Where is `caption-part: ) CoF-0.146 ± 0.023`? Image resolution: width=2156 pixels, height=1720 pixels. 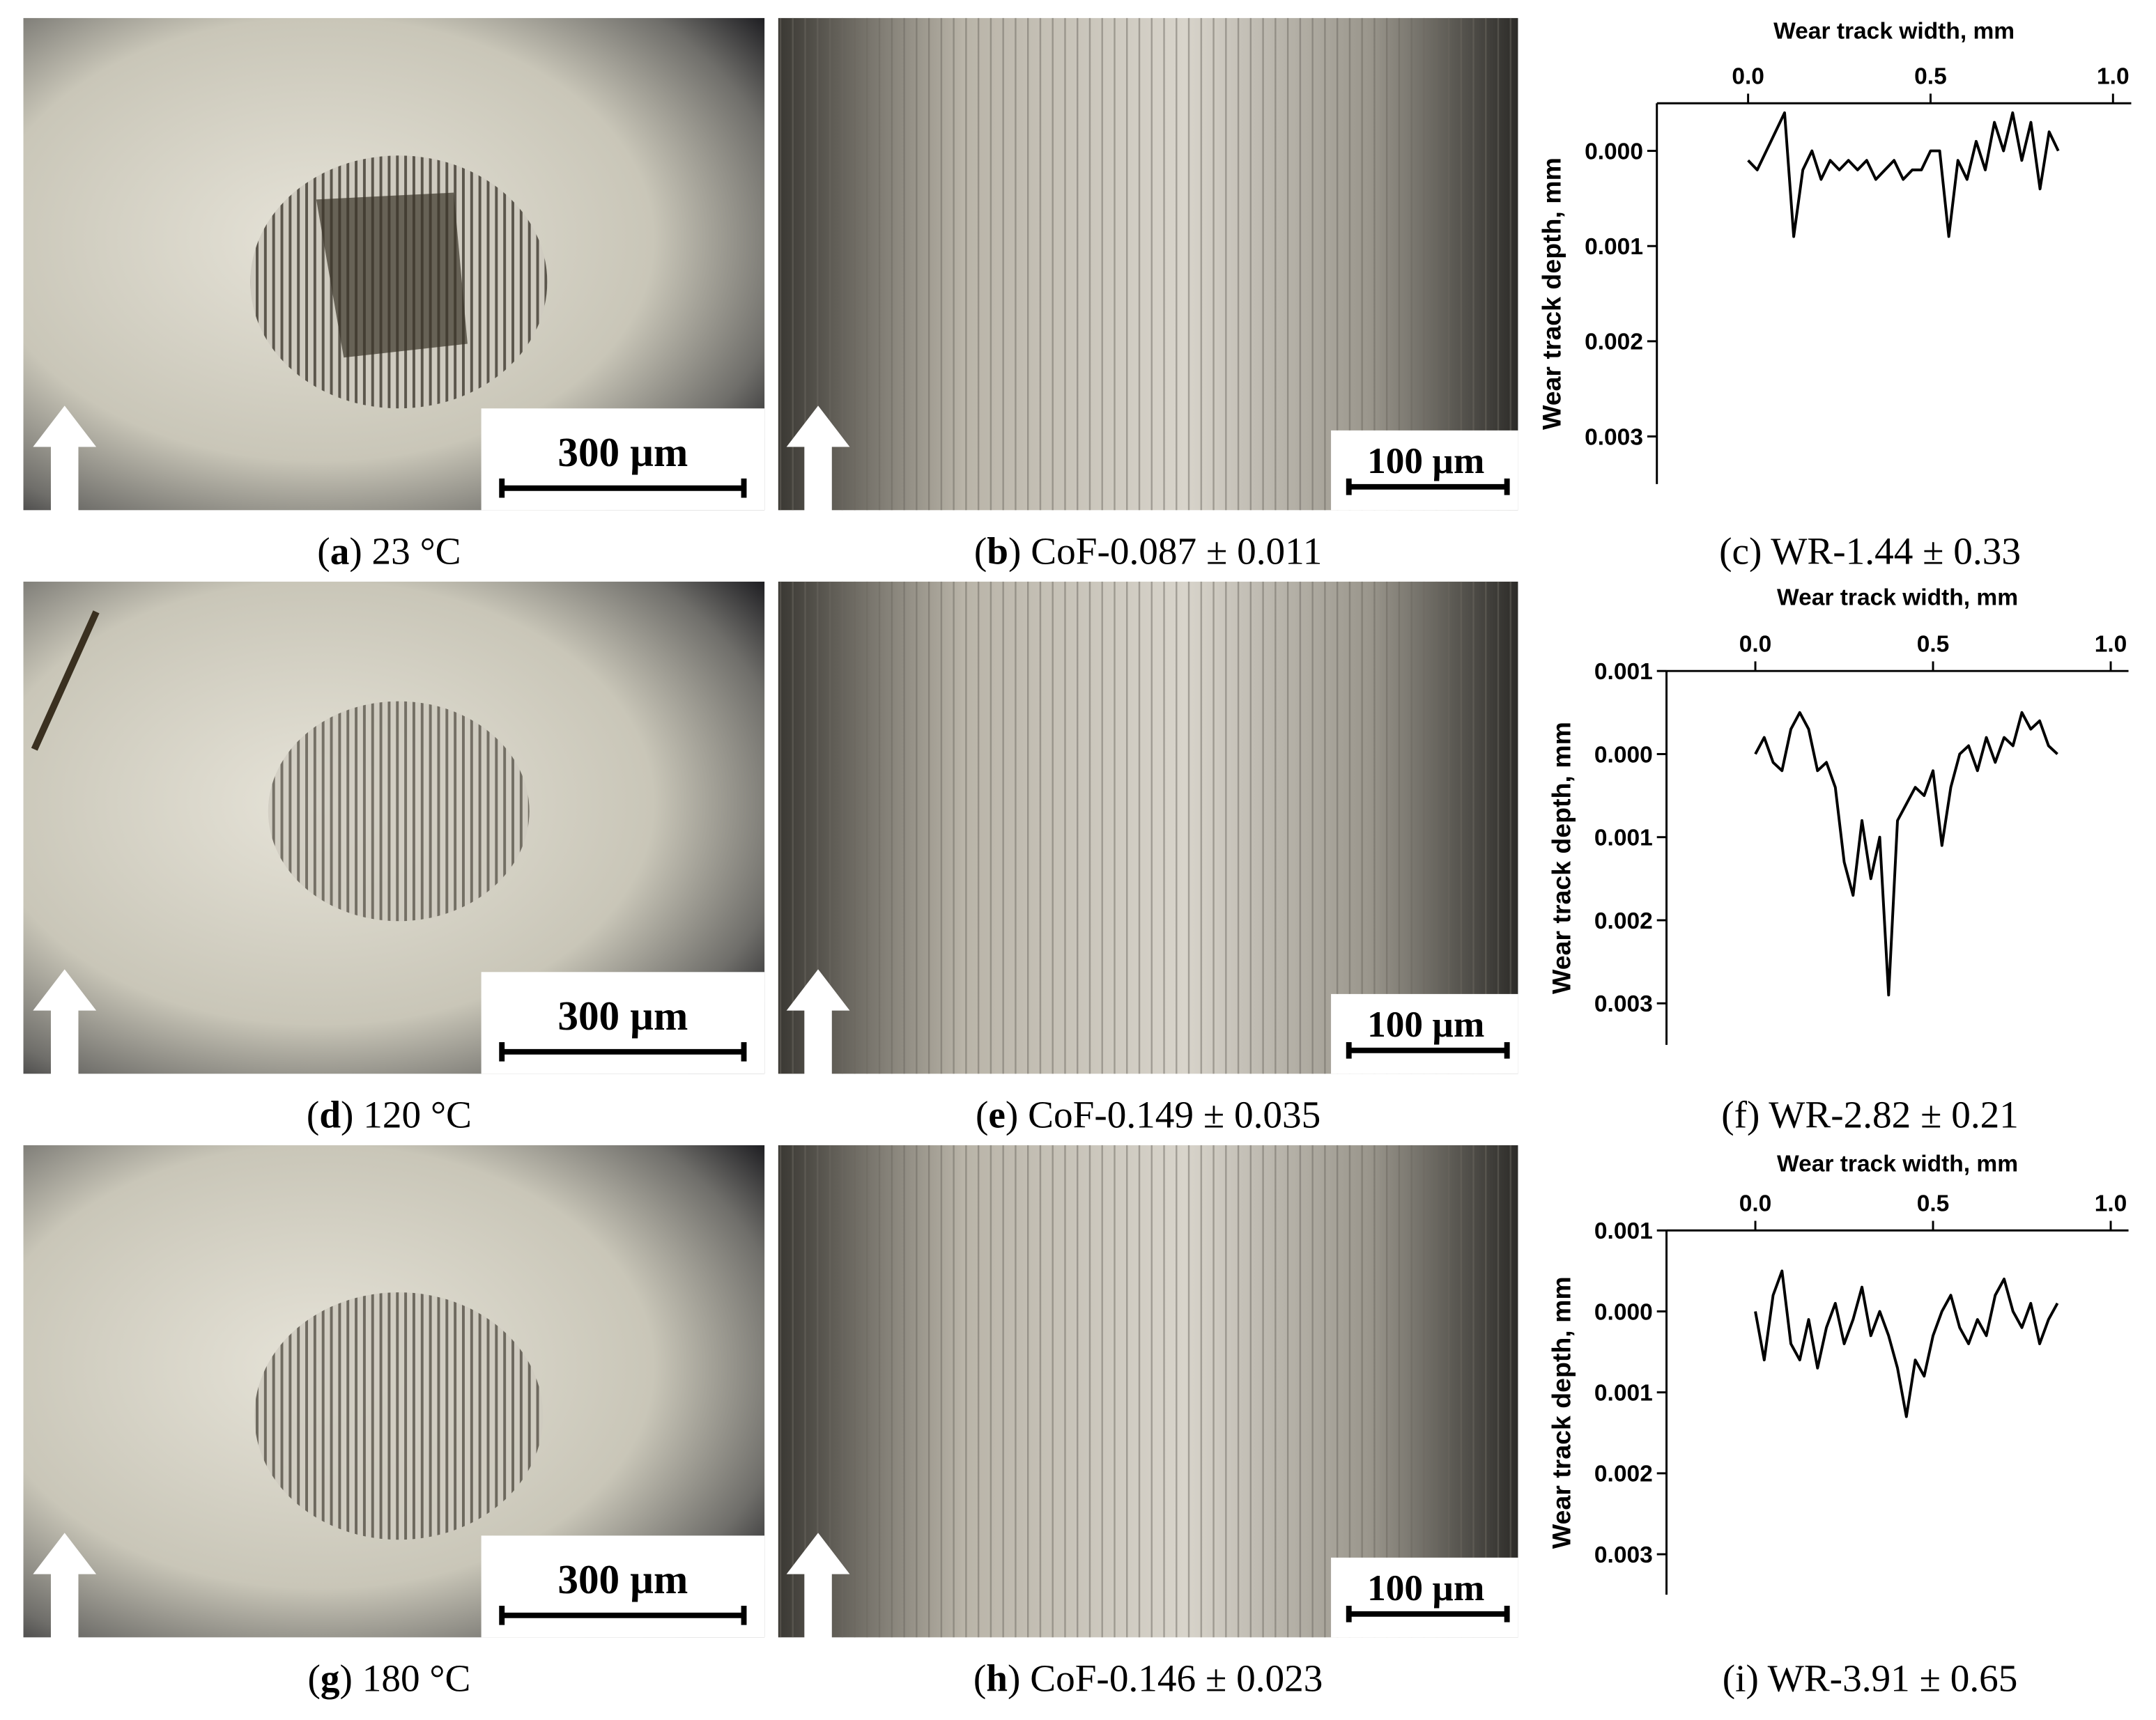
caption-part: ) CoF-0.146 ± 0.023 is located at coordinates (1165, 1678).